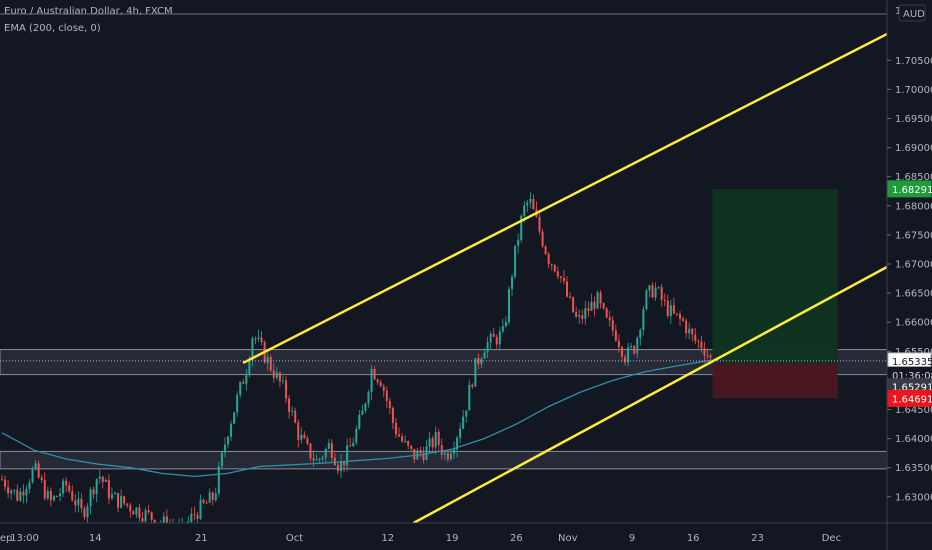 The width and height of the screenshot is (932, 550). I want to click on zone-support, so click(443, 460).